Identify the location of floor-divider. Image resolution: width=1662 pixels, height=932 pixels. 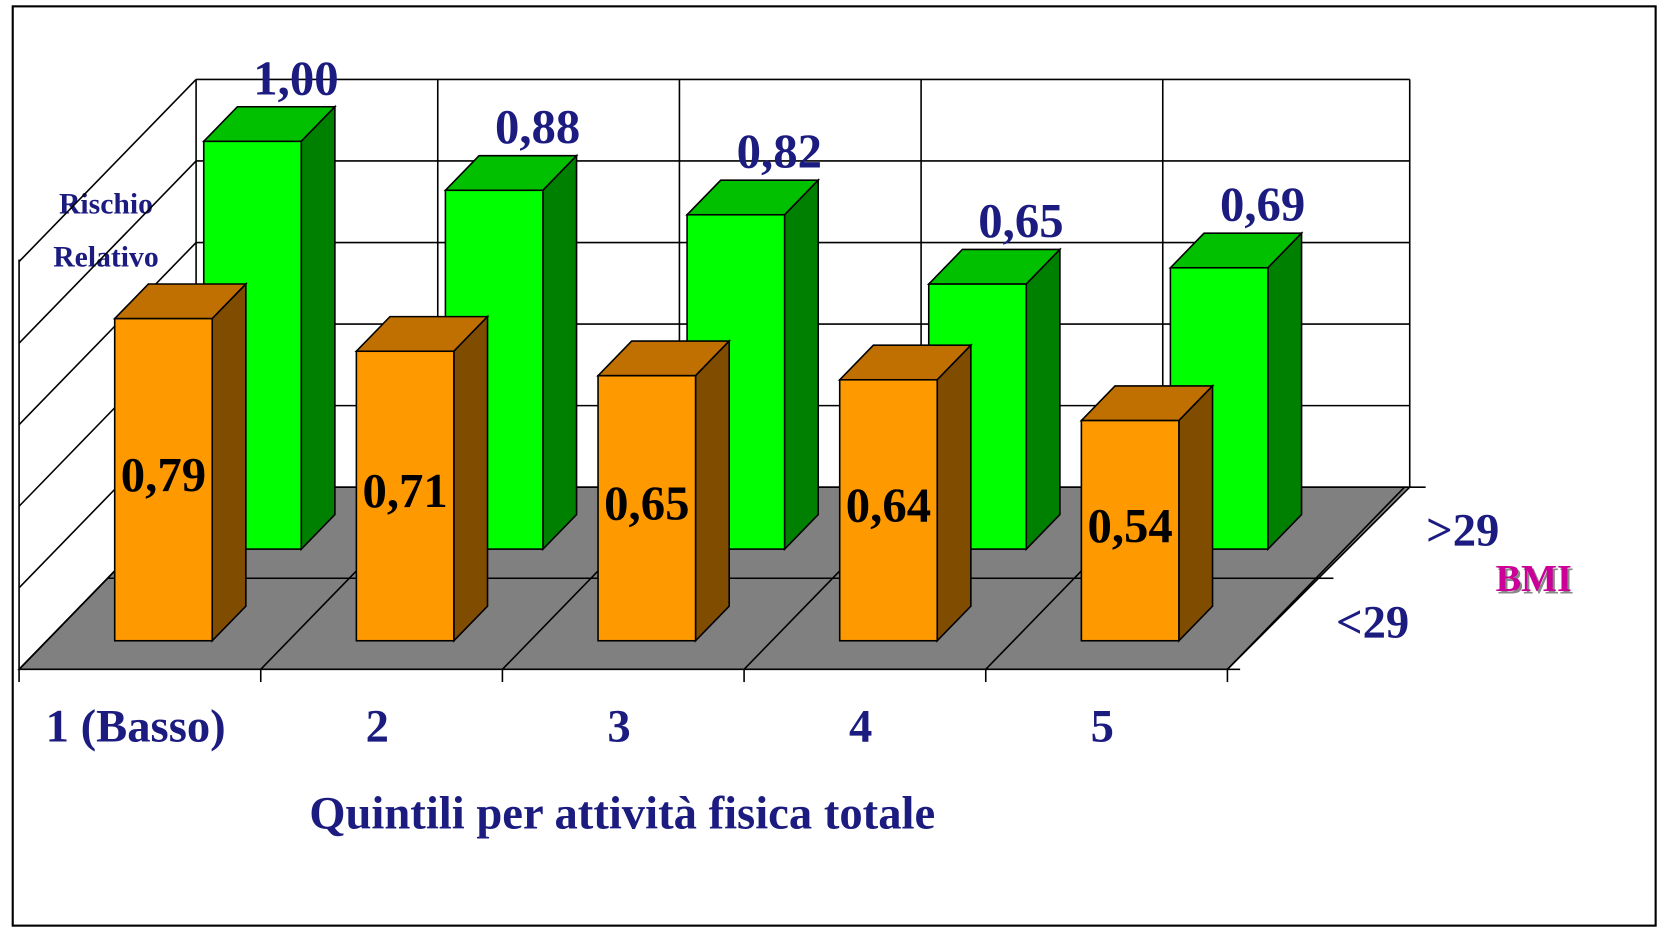
(1316, 578).